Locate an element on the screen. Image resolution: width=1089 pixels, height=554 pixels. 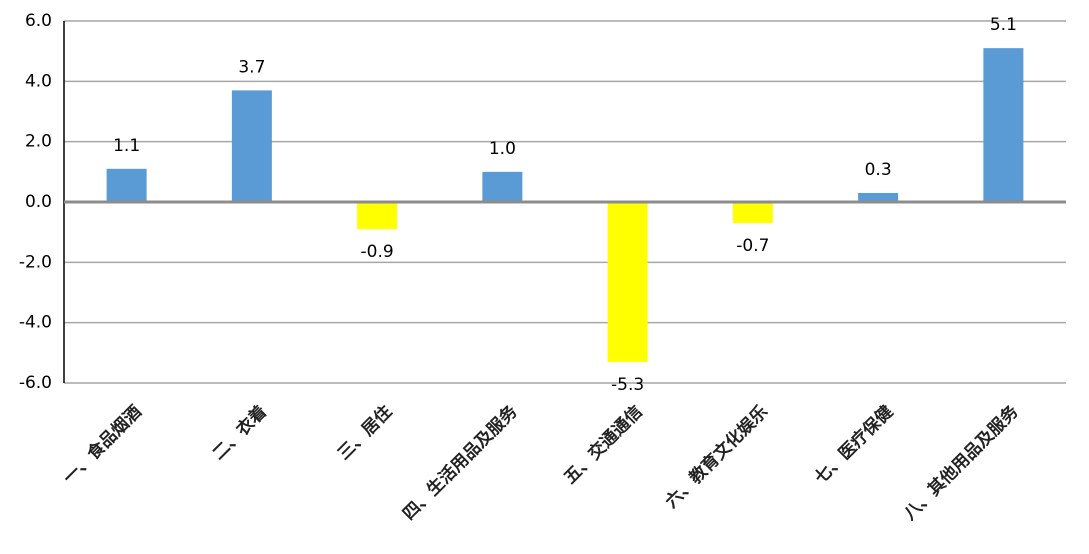
y-tick-label: 6.0 is located at coordinates (38, 21).